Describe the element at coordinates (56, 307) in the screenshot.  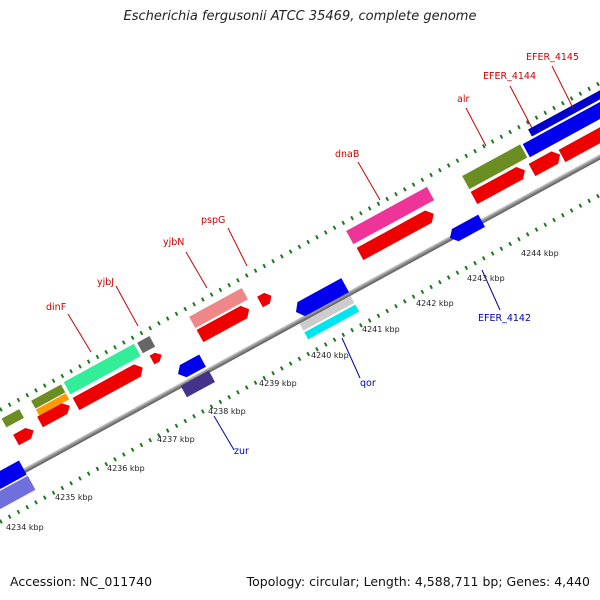
I see `gene-label-dinF: dinF` at that location.